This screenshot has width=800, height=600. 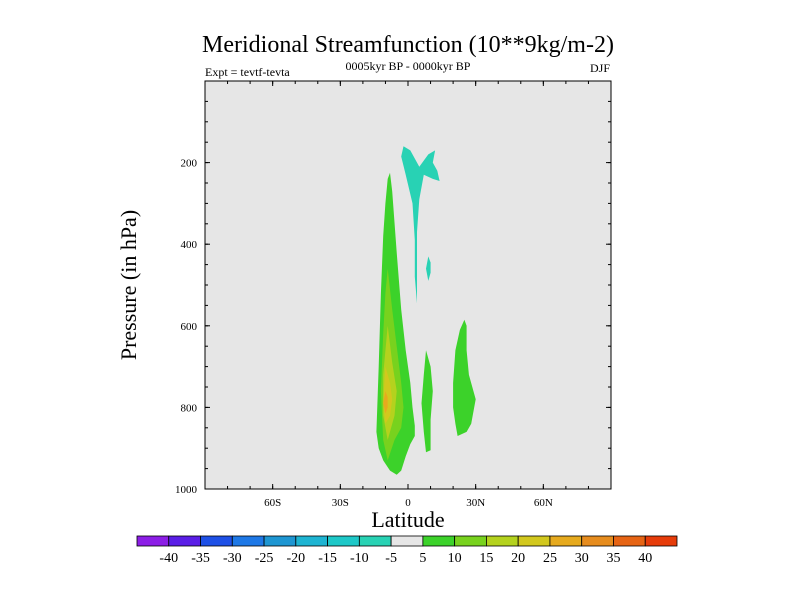 I want to click on colorbar-label: 10, so click(x=455, y=558).